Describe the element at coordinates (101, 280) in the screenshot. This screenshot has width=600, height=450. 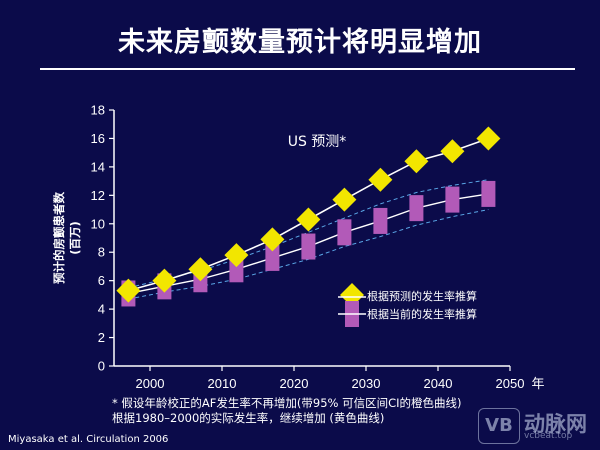
I see `y-tick-label: 6` at that location.